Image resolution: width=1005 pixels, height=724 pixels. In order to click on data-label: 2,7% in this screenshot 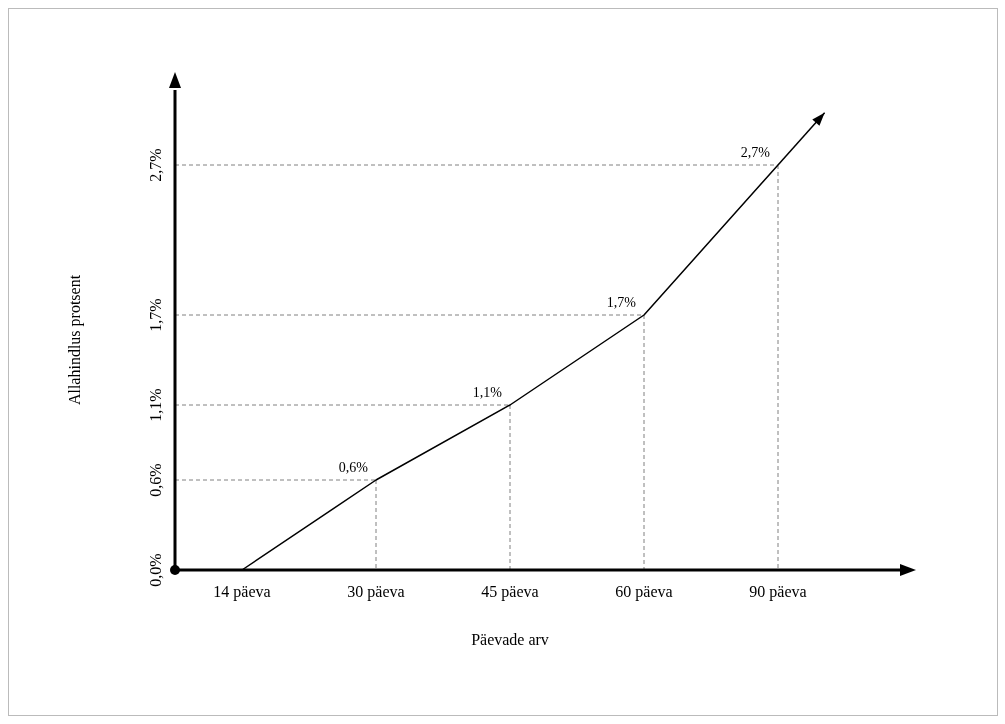, I will do `click(755, 152)`.